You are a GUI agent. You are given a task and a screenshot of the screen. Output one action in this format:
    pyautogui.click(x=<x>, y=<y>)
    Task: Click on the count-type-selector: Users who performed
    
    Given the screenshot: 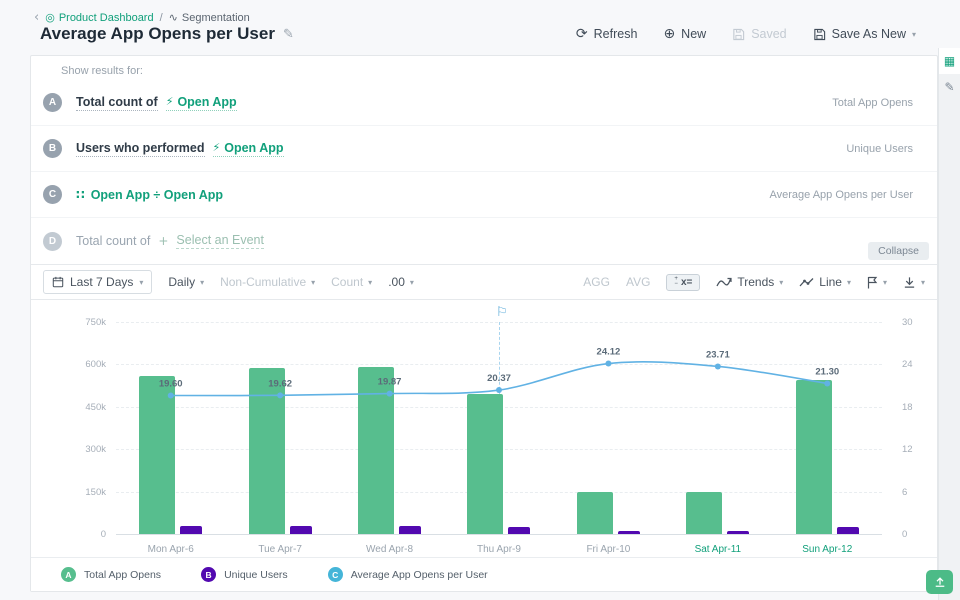 What is the action you would take?
    pyautogui.click(x=140, y=148)
    